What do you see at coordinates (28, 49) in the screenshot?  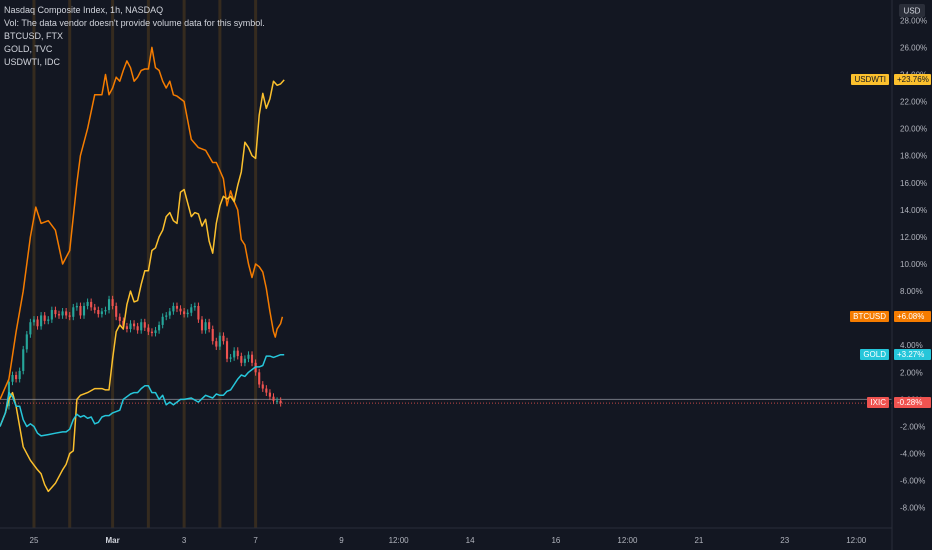 I see `legend-compare-gold: GOLD, TVC` at bounding box center [28, 49].